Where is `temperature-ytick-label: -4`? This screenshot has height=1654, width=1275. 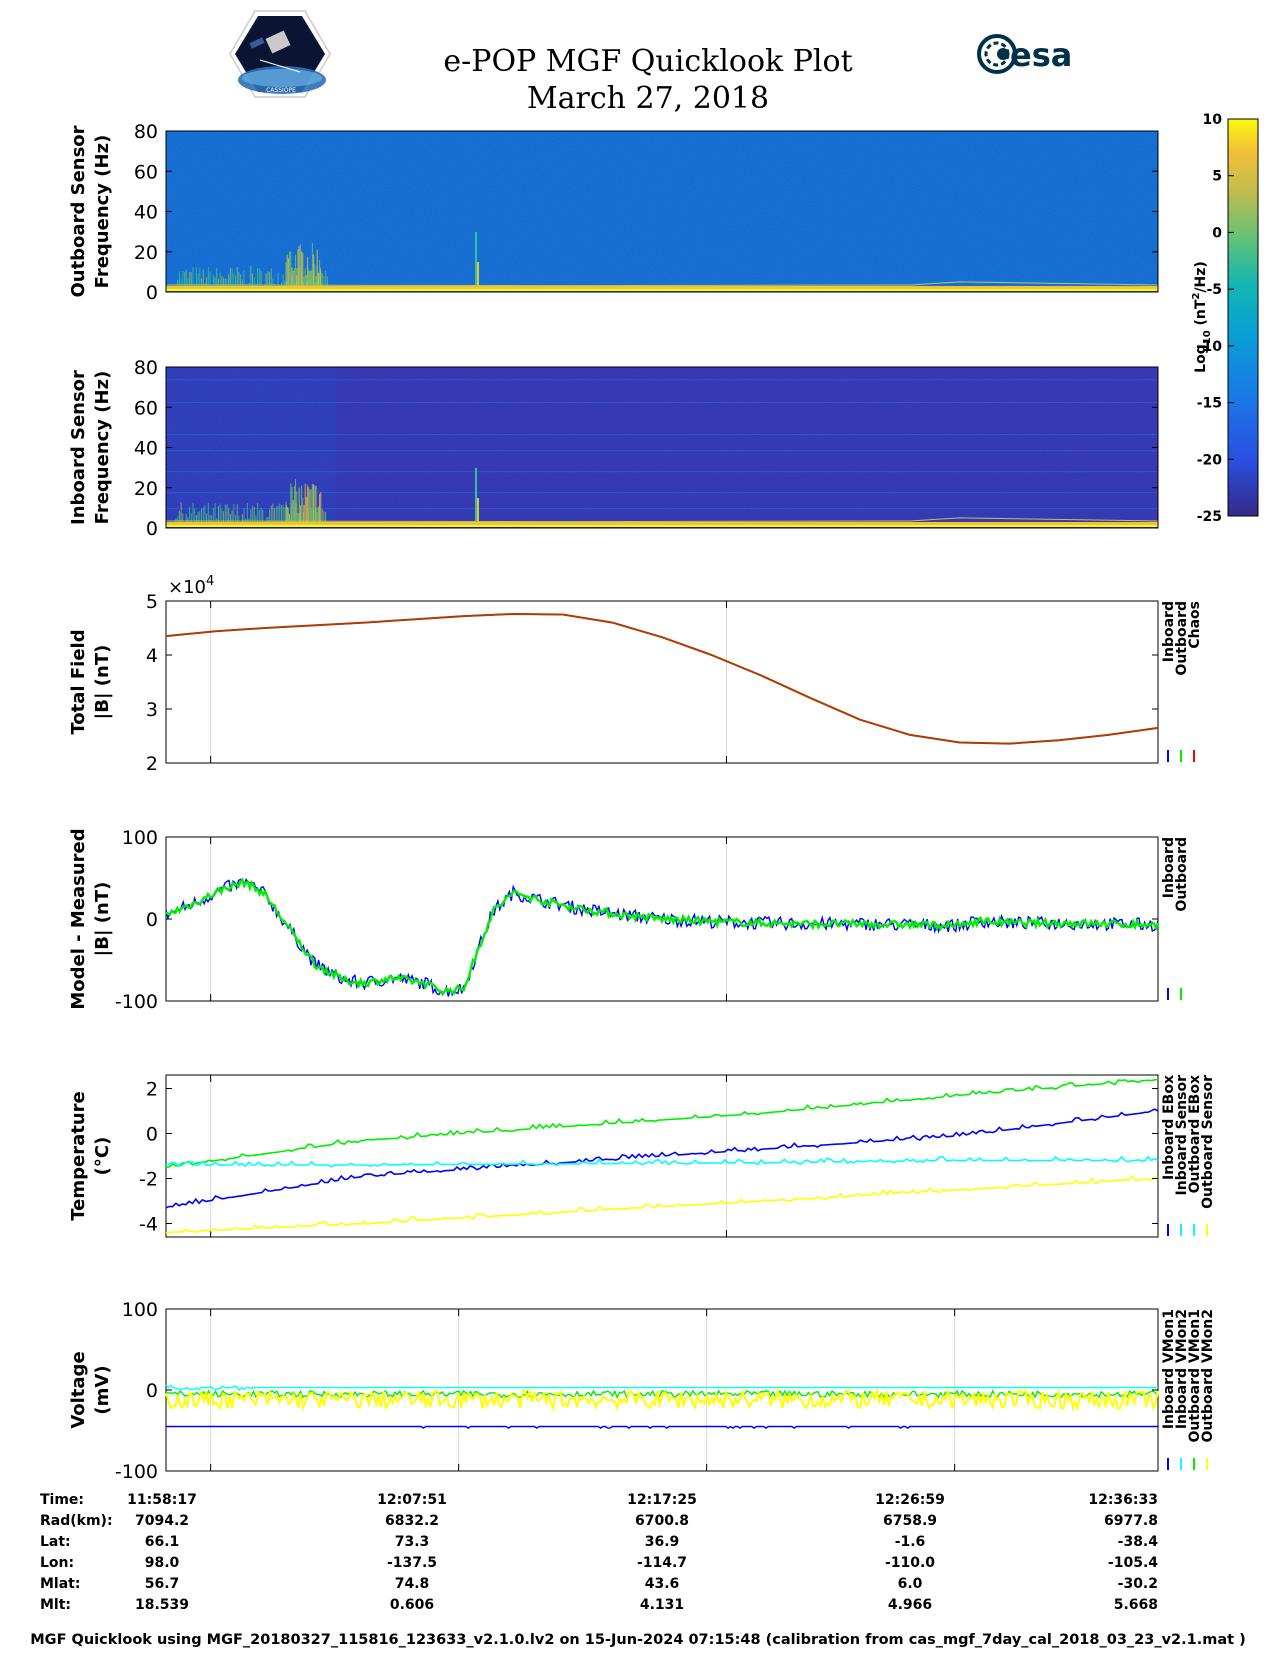
temperature-ytick-label: -4 is located at coordinates (148, 1225).